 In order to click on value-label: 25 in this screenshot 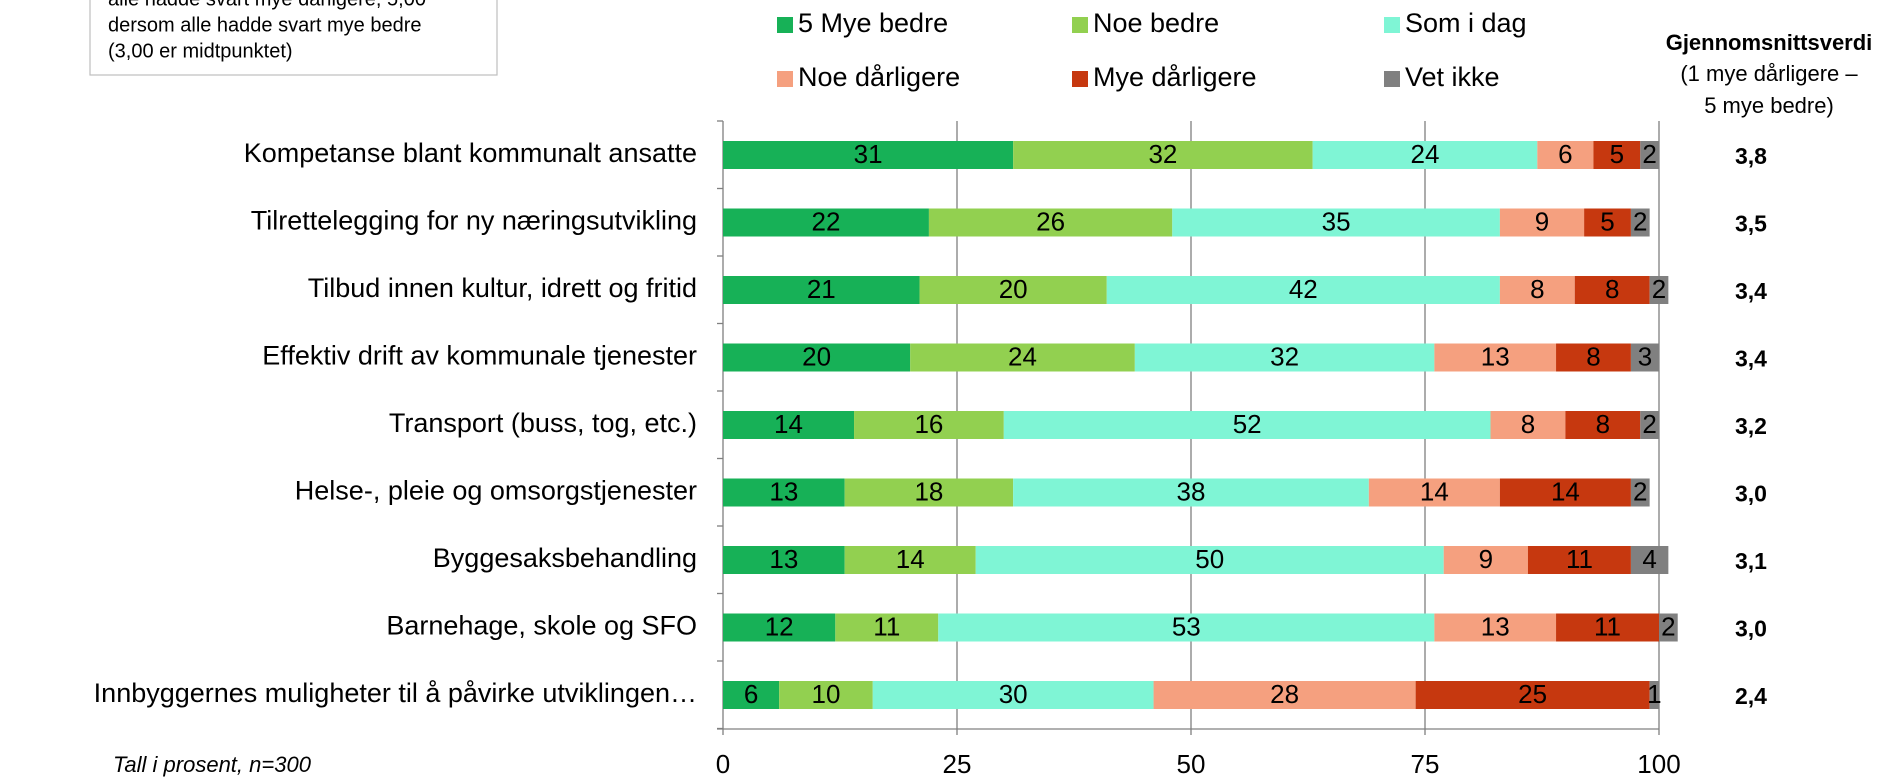, I will do `click(1532, 694)`.